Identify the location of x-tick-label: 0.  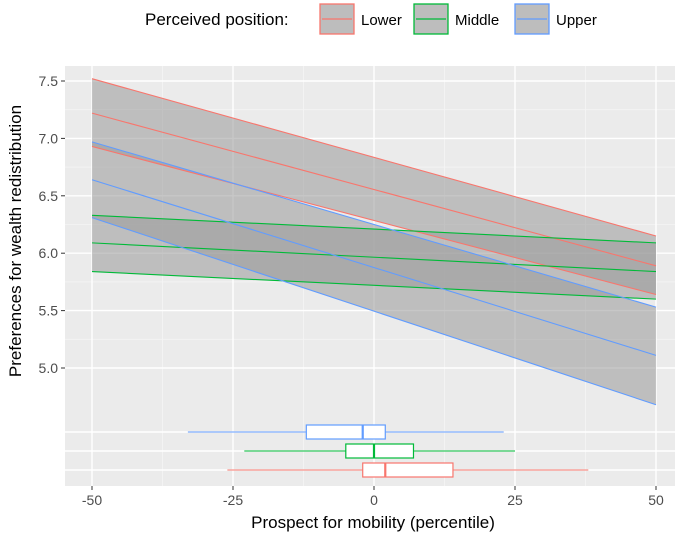
(374, 500).